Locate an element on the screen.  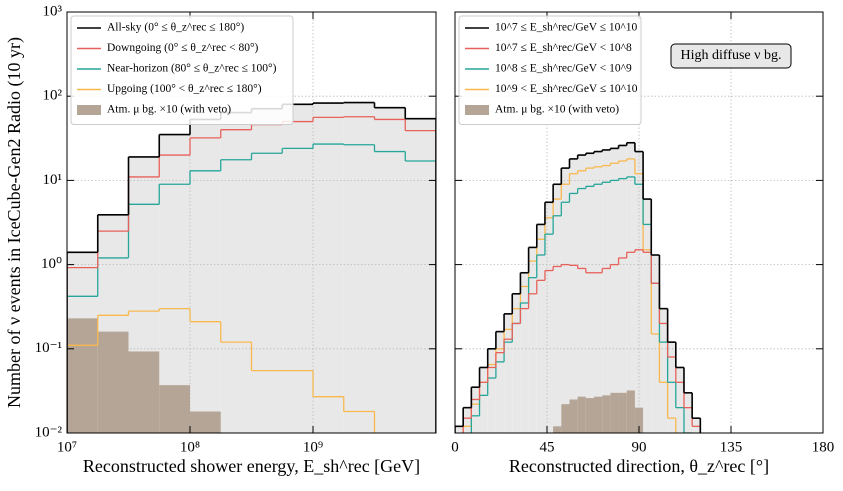
x-tick-label: 0 is located at coordinates (455, 447).